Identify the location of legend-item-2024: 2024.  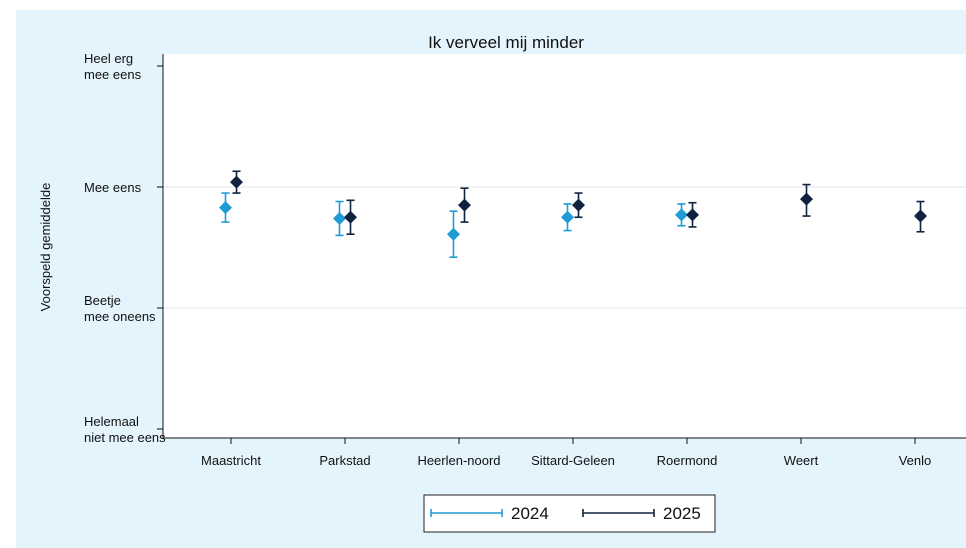
(489, 513).